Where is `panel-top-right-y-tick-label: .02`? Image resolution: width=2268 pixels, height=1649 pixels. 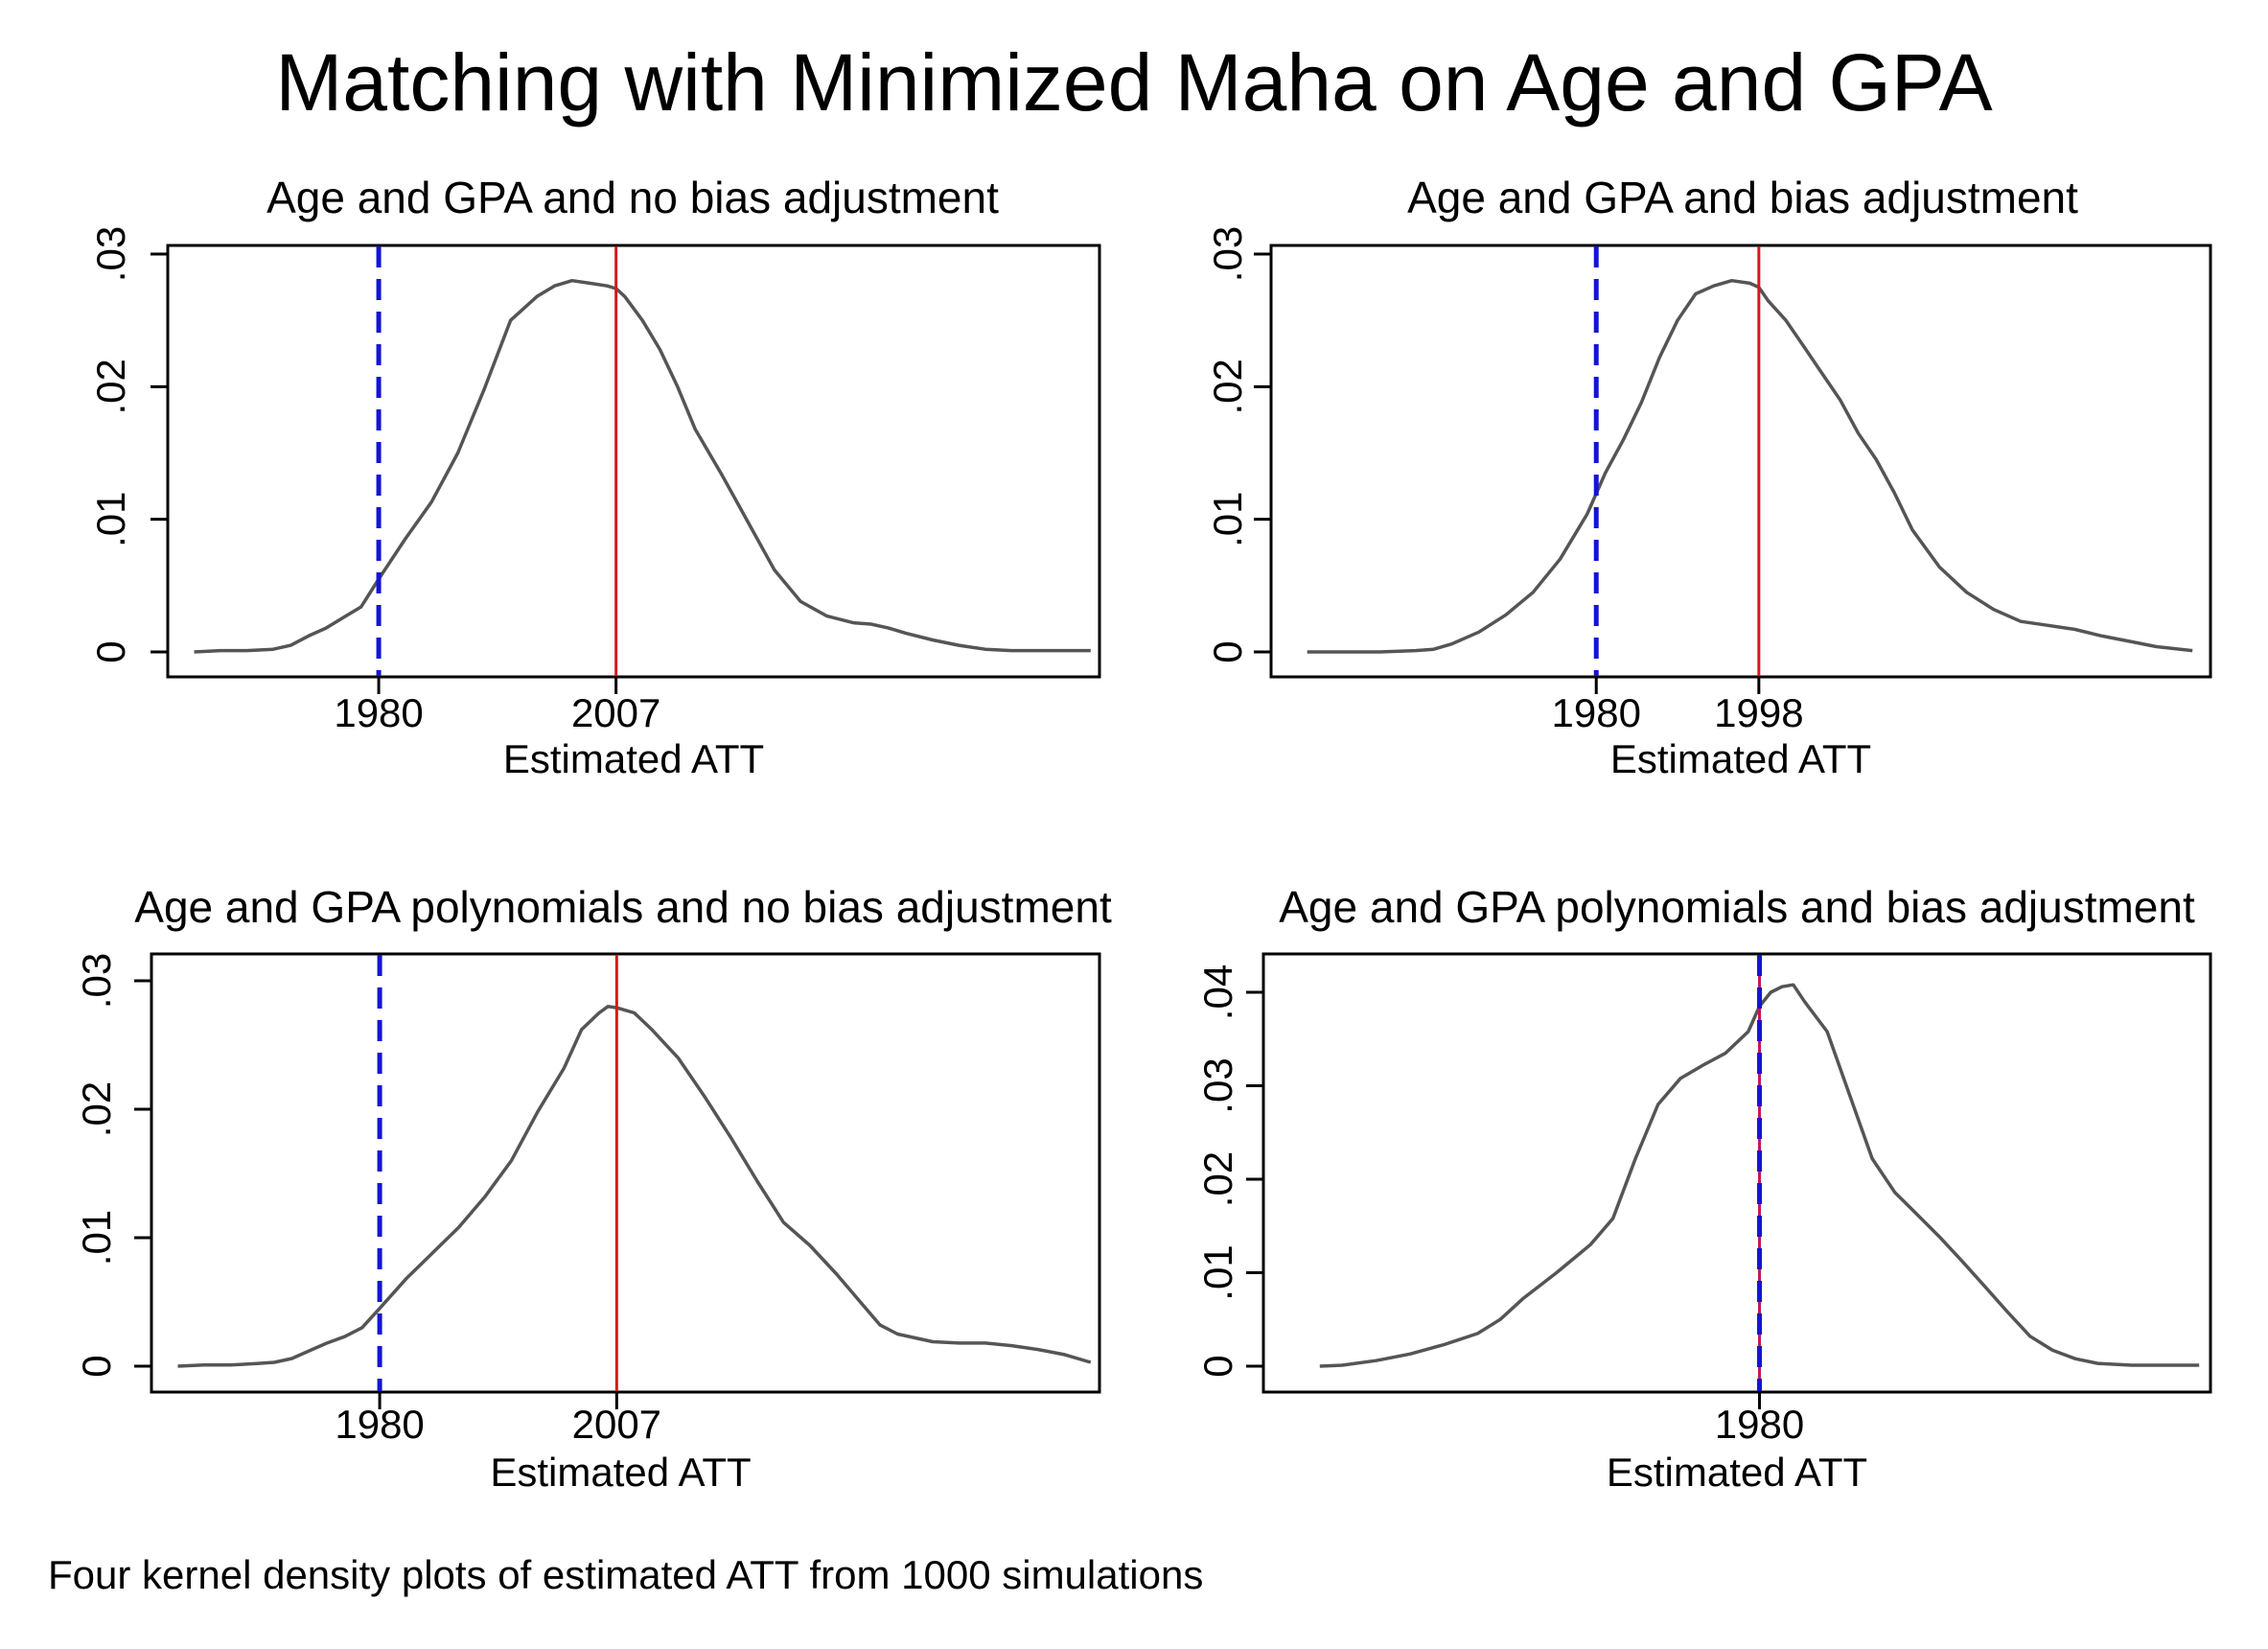 panel-top-right-y-tick-label: .02 is located at coordinates (1227, 386).